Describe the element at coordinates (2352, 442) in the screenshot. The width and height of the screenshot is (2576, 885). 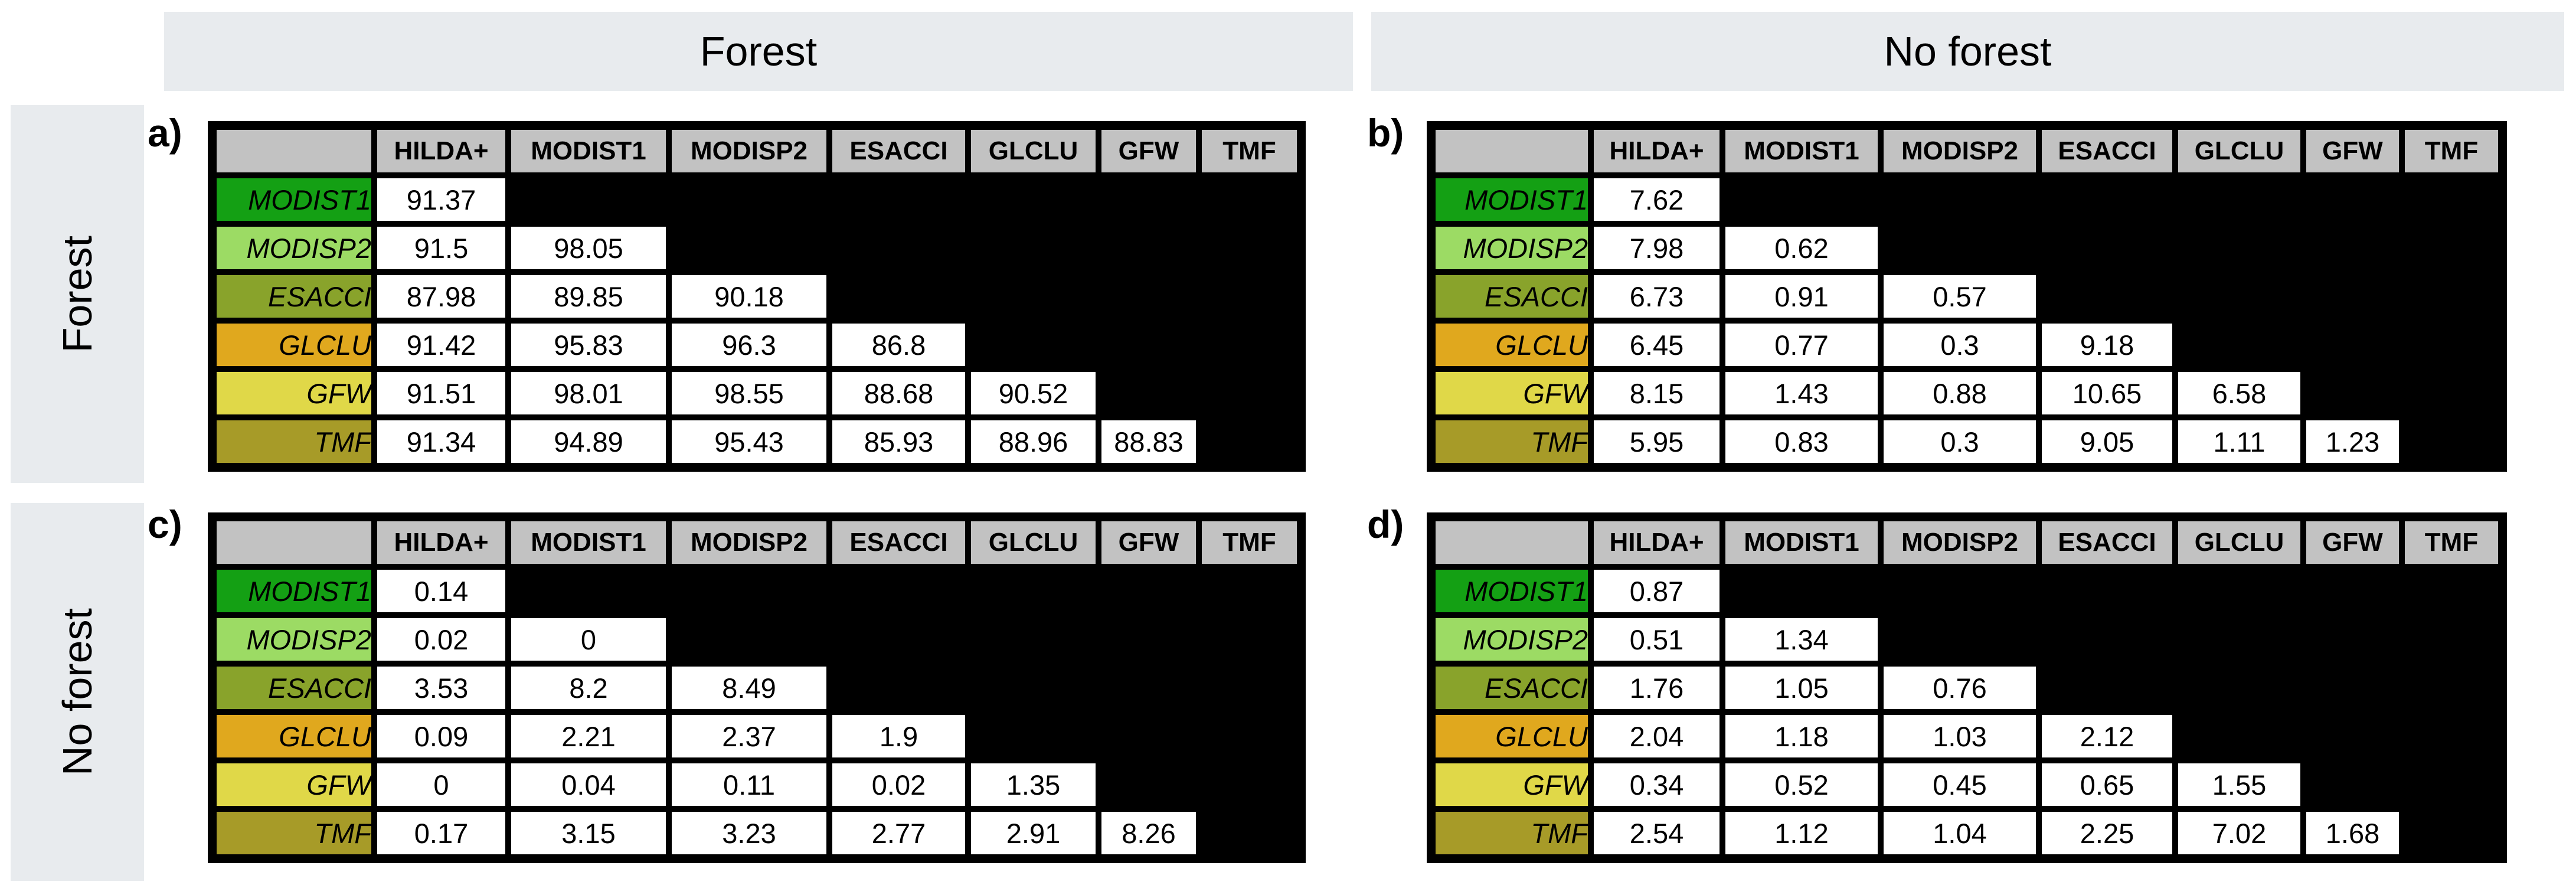
I see `value-cell: 1.23` at that location.